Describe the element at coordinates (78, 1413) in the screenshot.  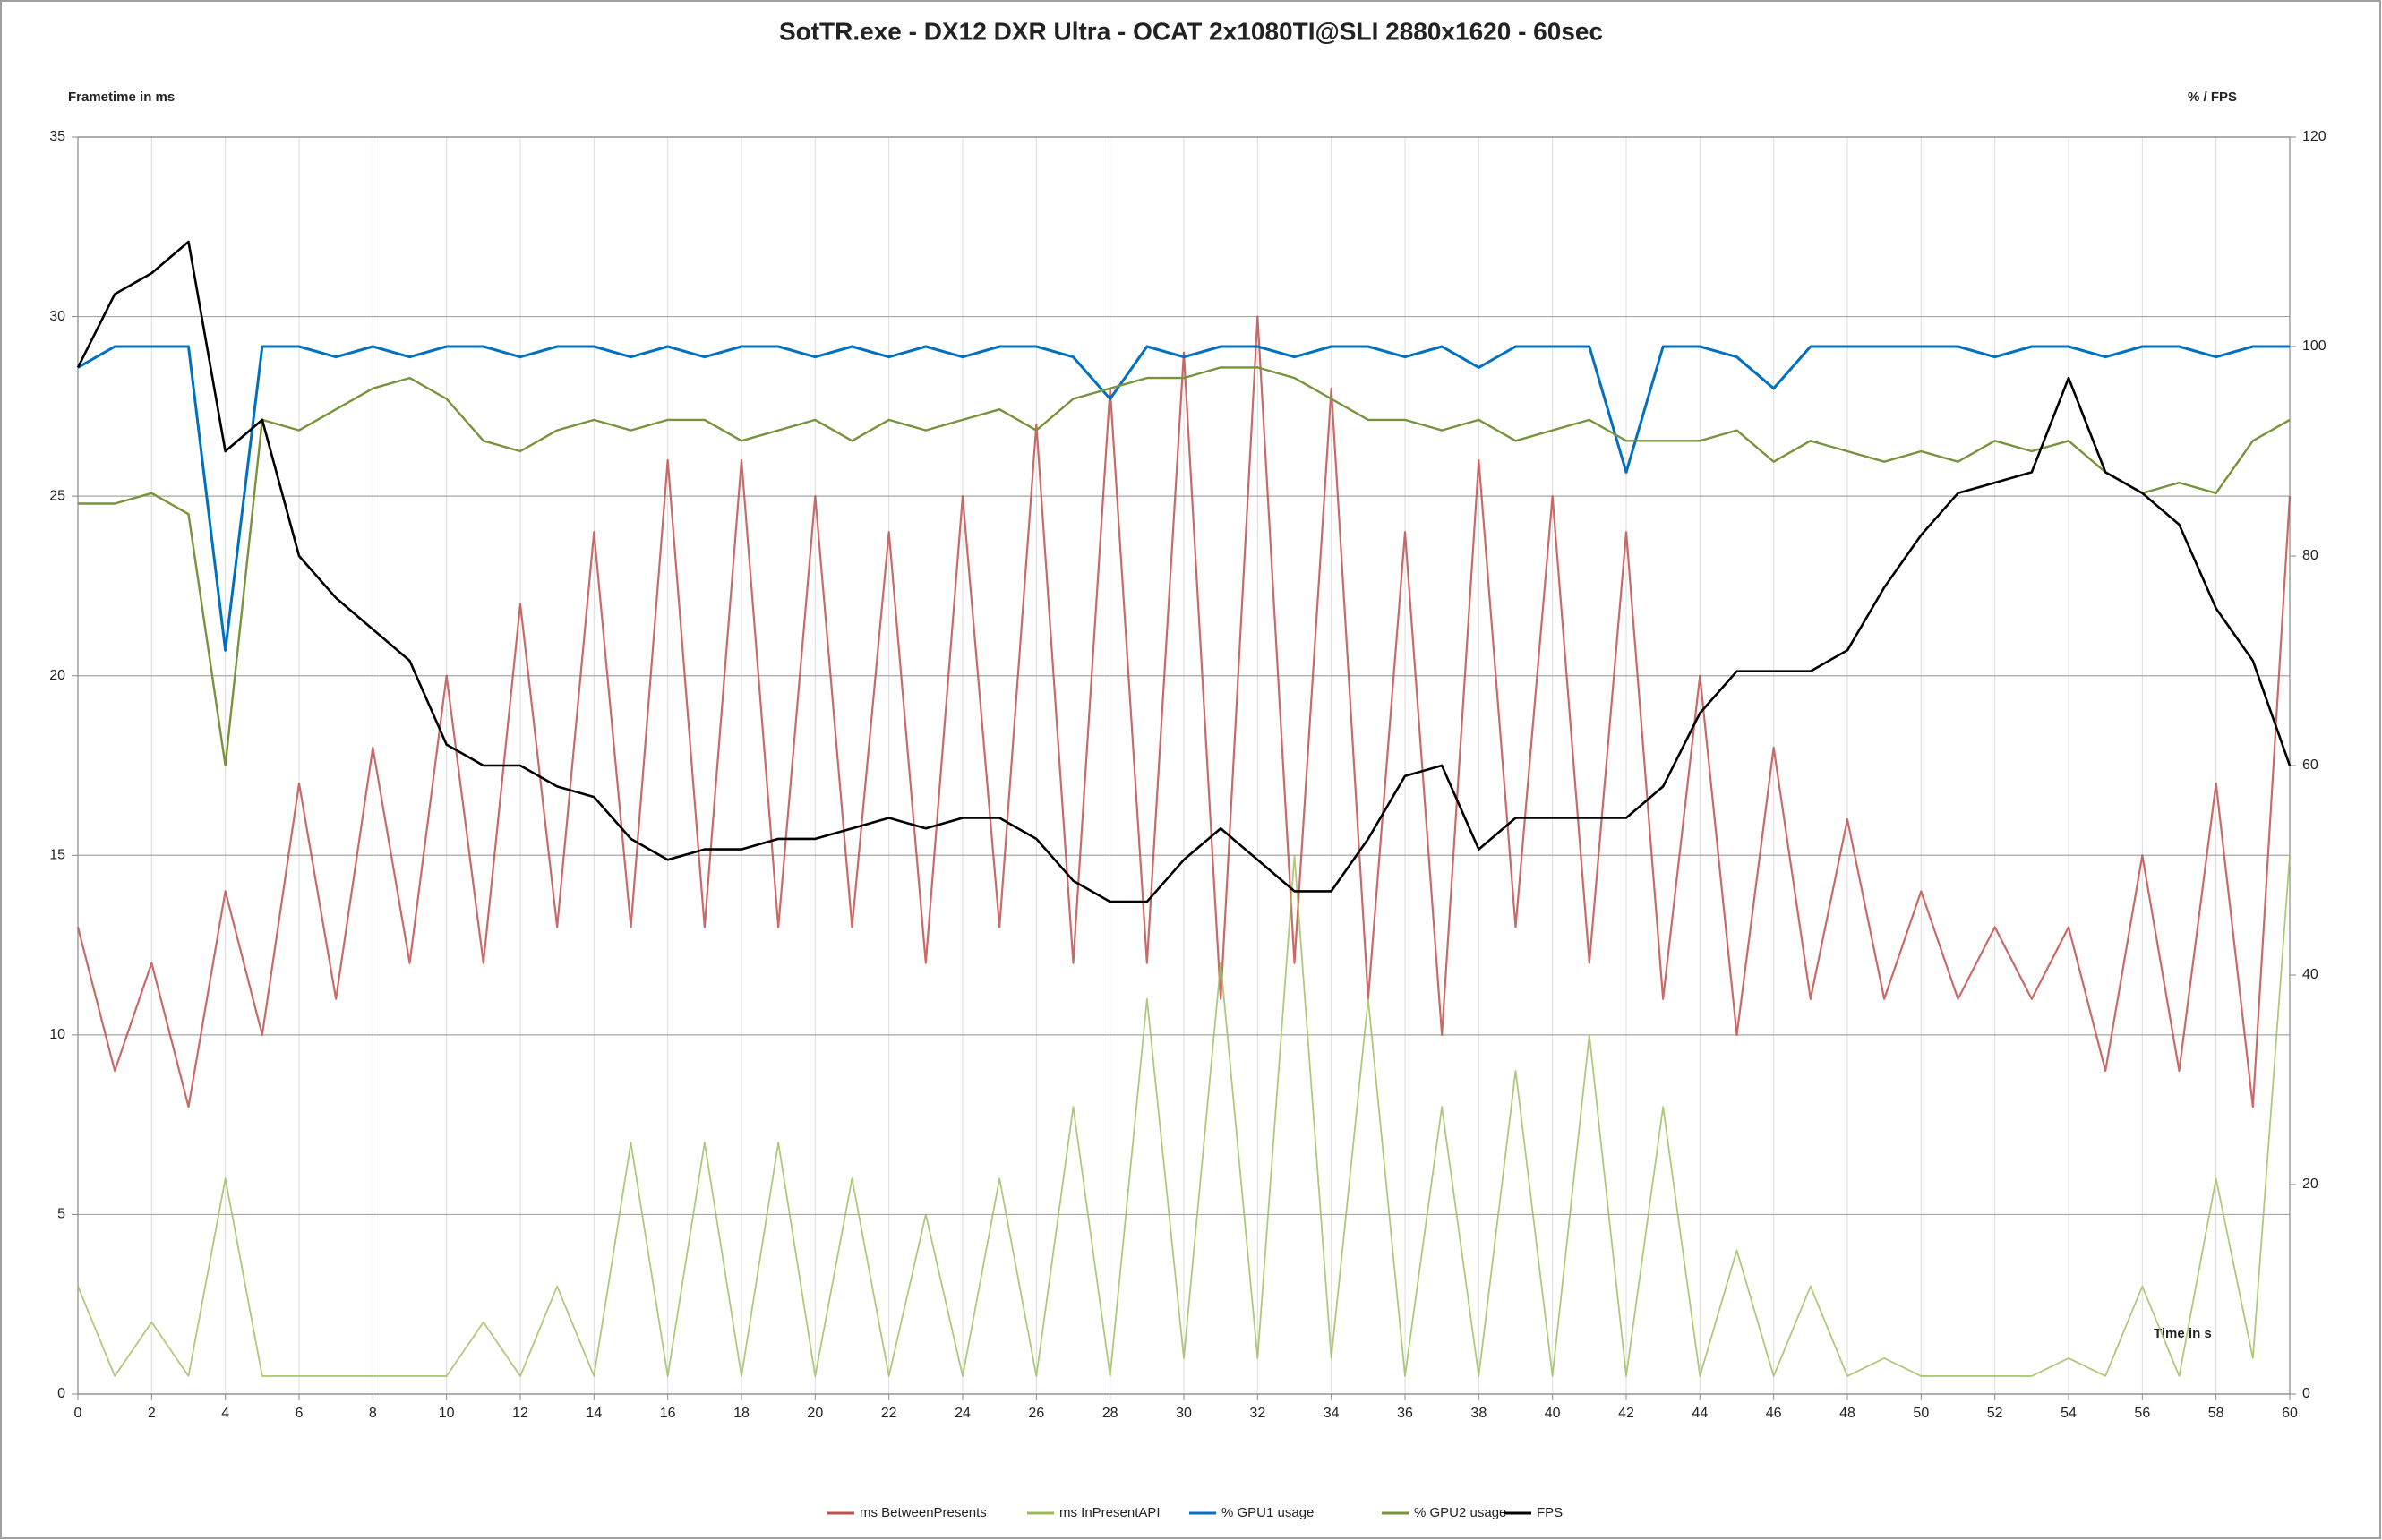
I see `x-tick-label: 0` at that location.